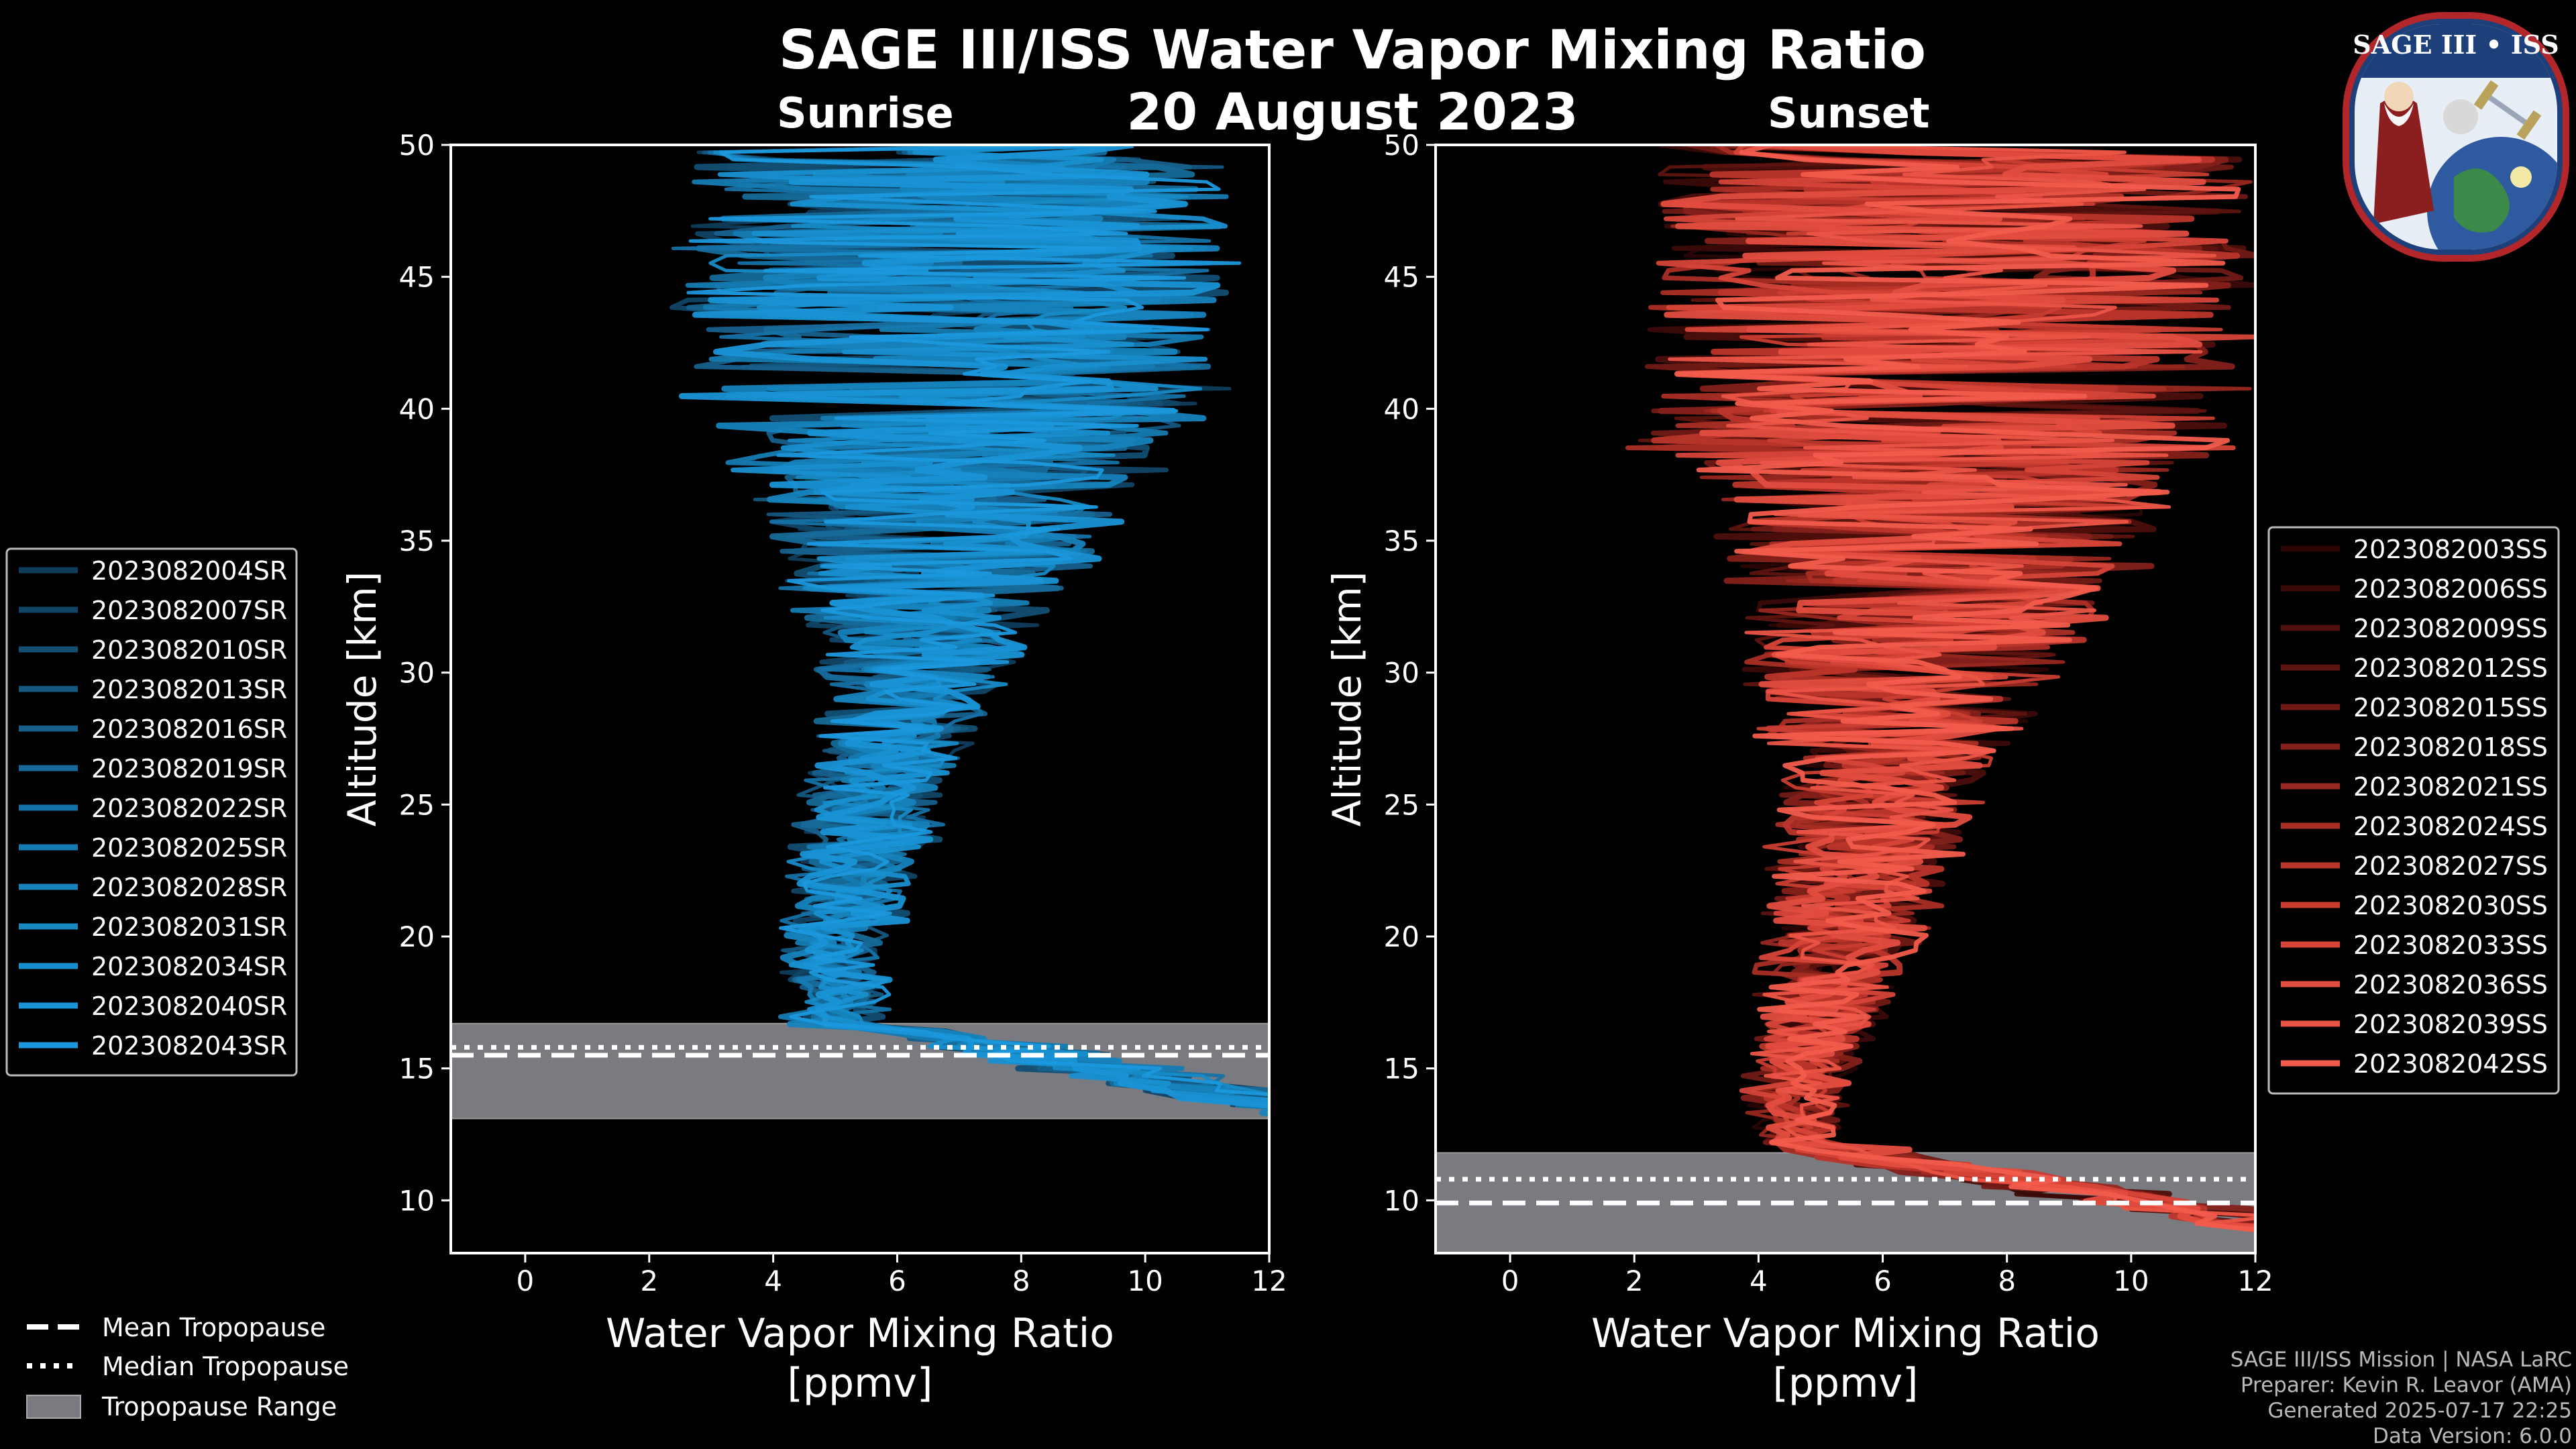 The image size is (2576, 1449). What do you see at coordinates (225, 1366) in the screenshot?
I see `median-tropopause-label: Median Tropopause` at bounding box center [225, 1366].